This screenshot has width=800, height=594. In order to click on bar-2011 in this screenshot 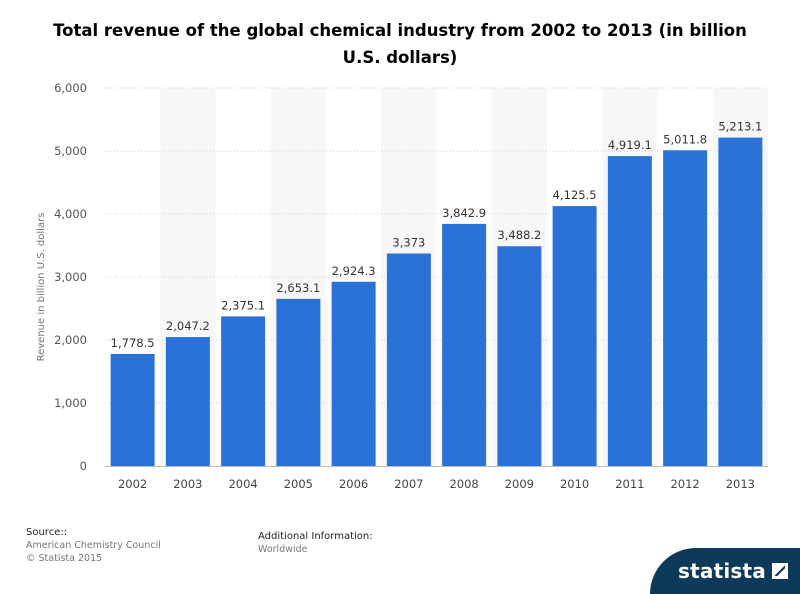, I will do `click(629, 311)`.